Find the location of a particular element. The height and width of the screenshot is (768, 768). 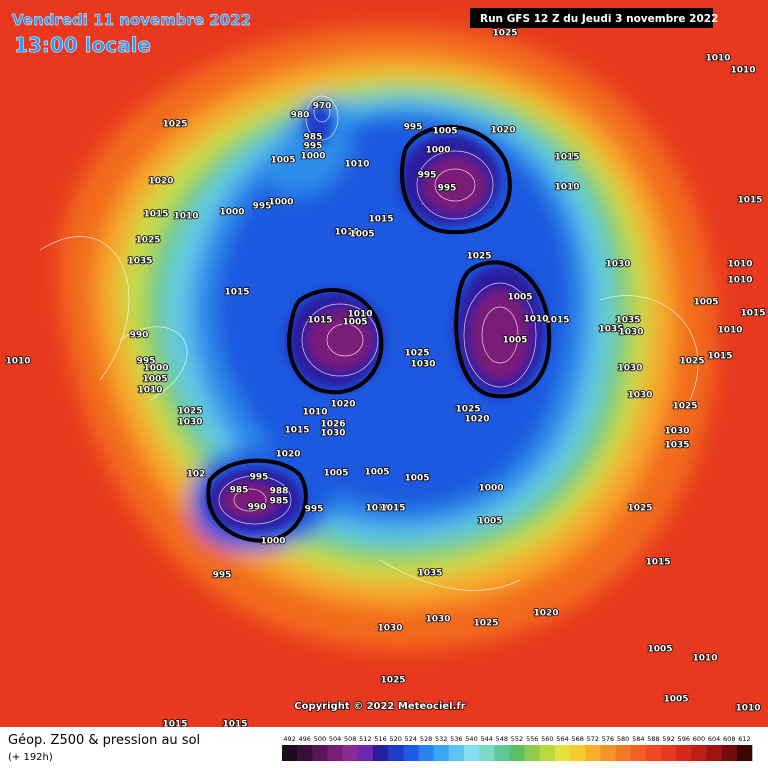

pressure-label: 1026 is located at coordinates (332, 425).